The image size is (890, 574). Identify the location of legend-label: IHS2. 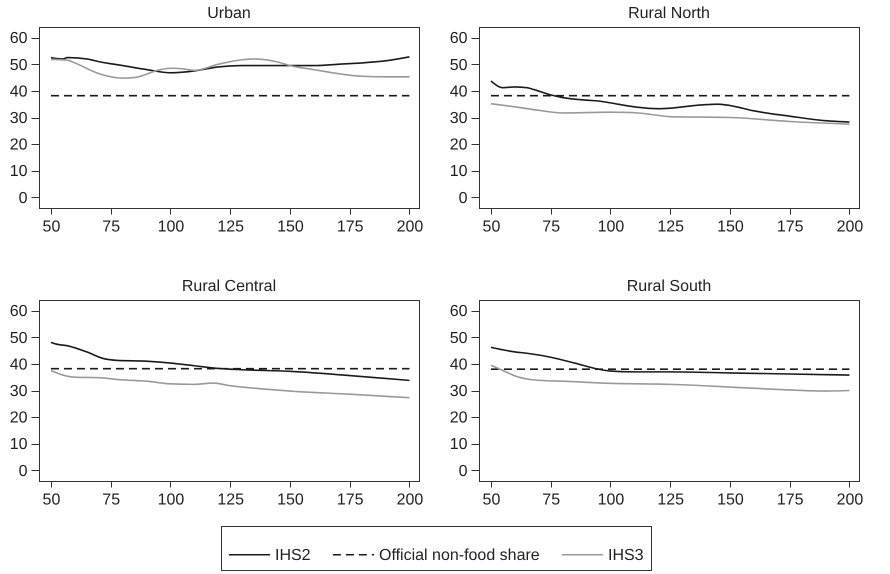
(293, 555).